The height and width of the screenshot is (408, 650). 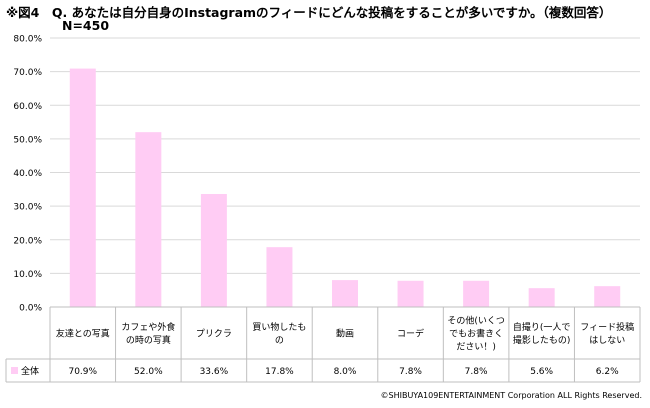 What do you see at coordinates (30, 371) in the screenshot?
I see `legend-series-name: 全体` at bounding box center [30, 371].